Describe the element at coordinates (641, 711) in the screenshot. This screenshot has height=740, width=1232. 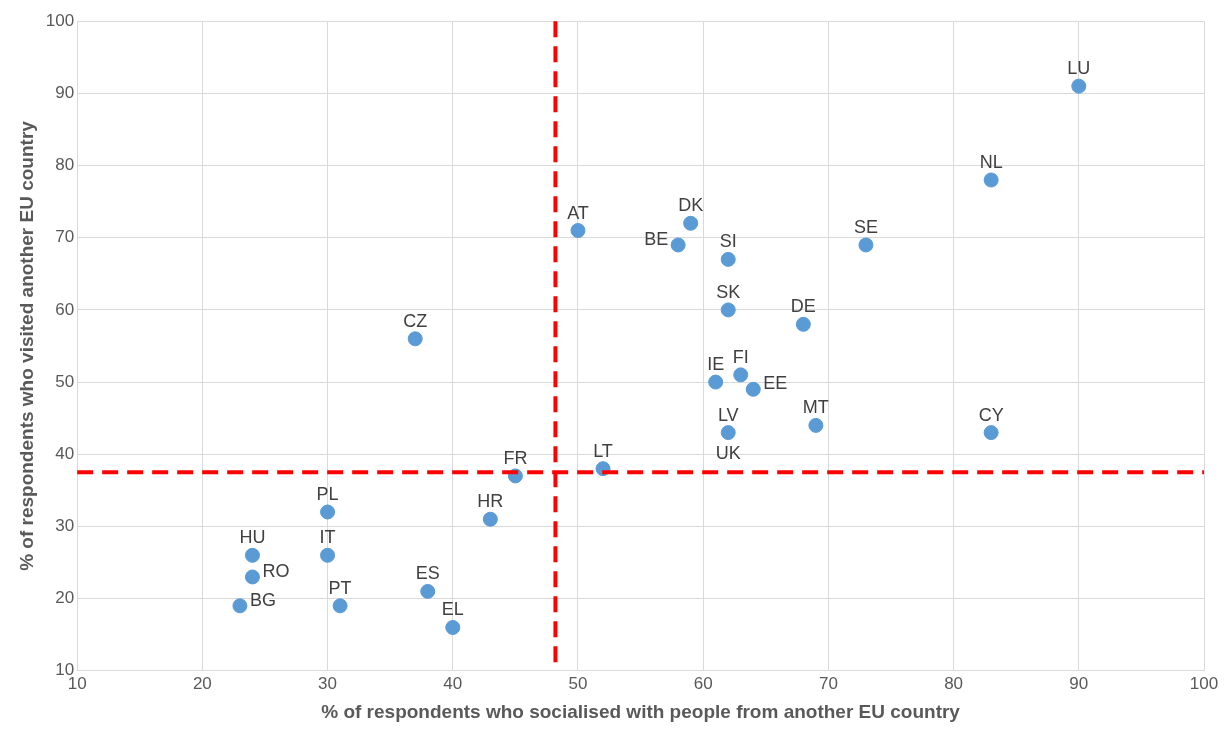
I see `x-axis-title: % of respondents who socialised with people from another EU country` at that location.